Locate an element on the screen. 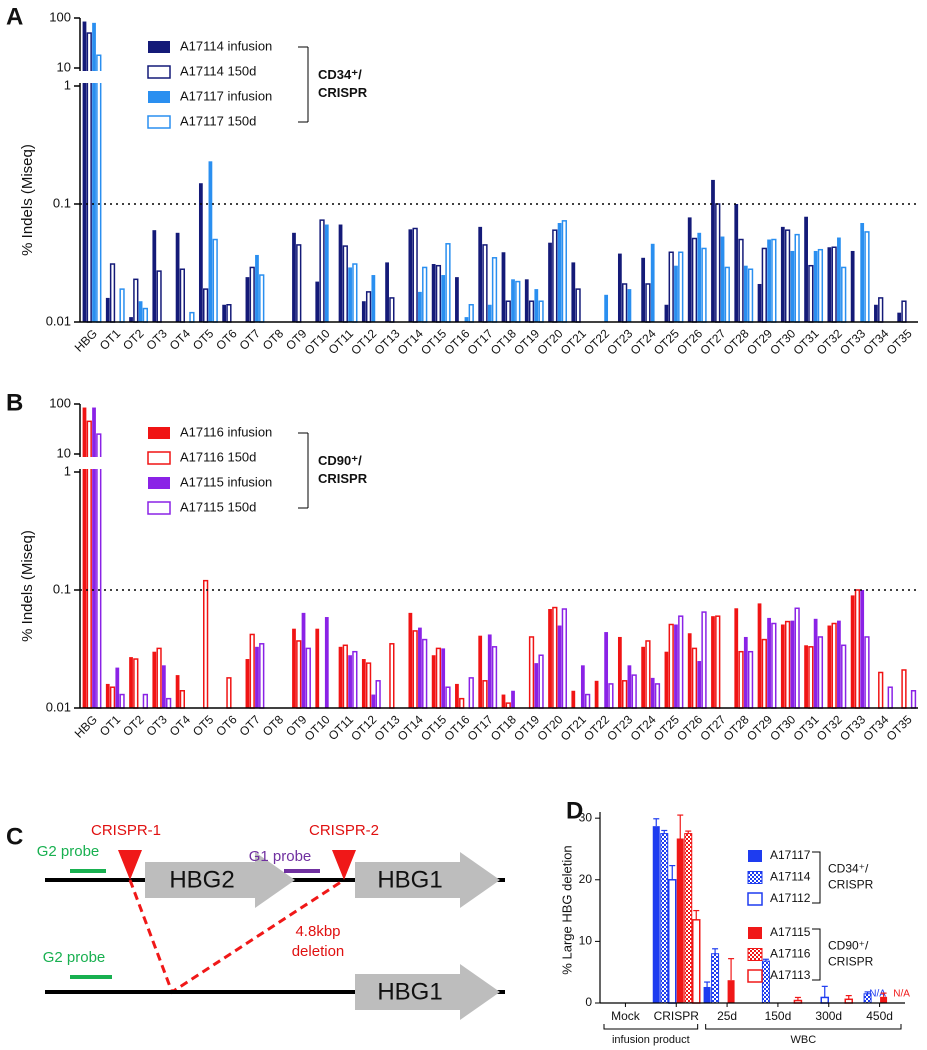 The height and width of the screenshot is (1050, 927). x-tick-label: OT12 is located at coordinates (363, 341).